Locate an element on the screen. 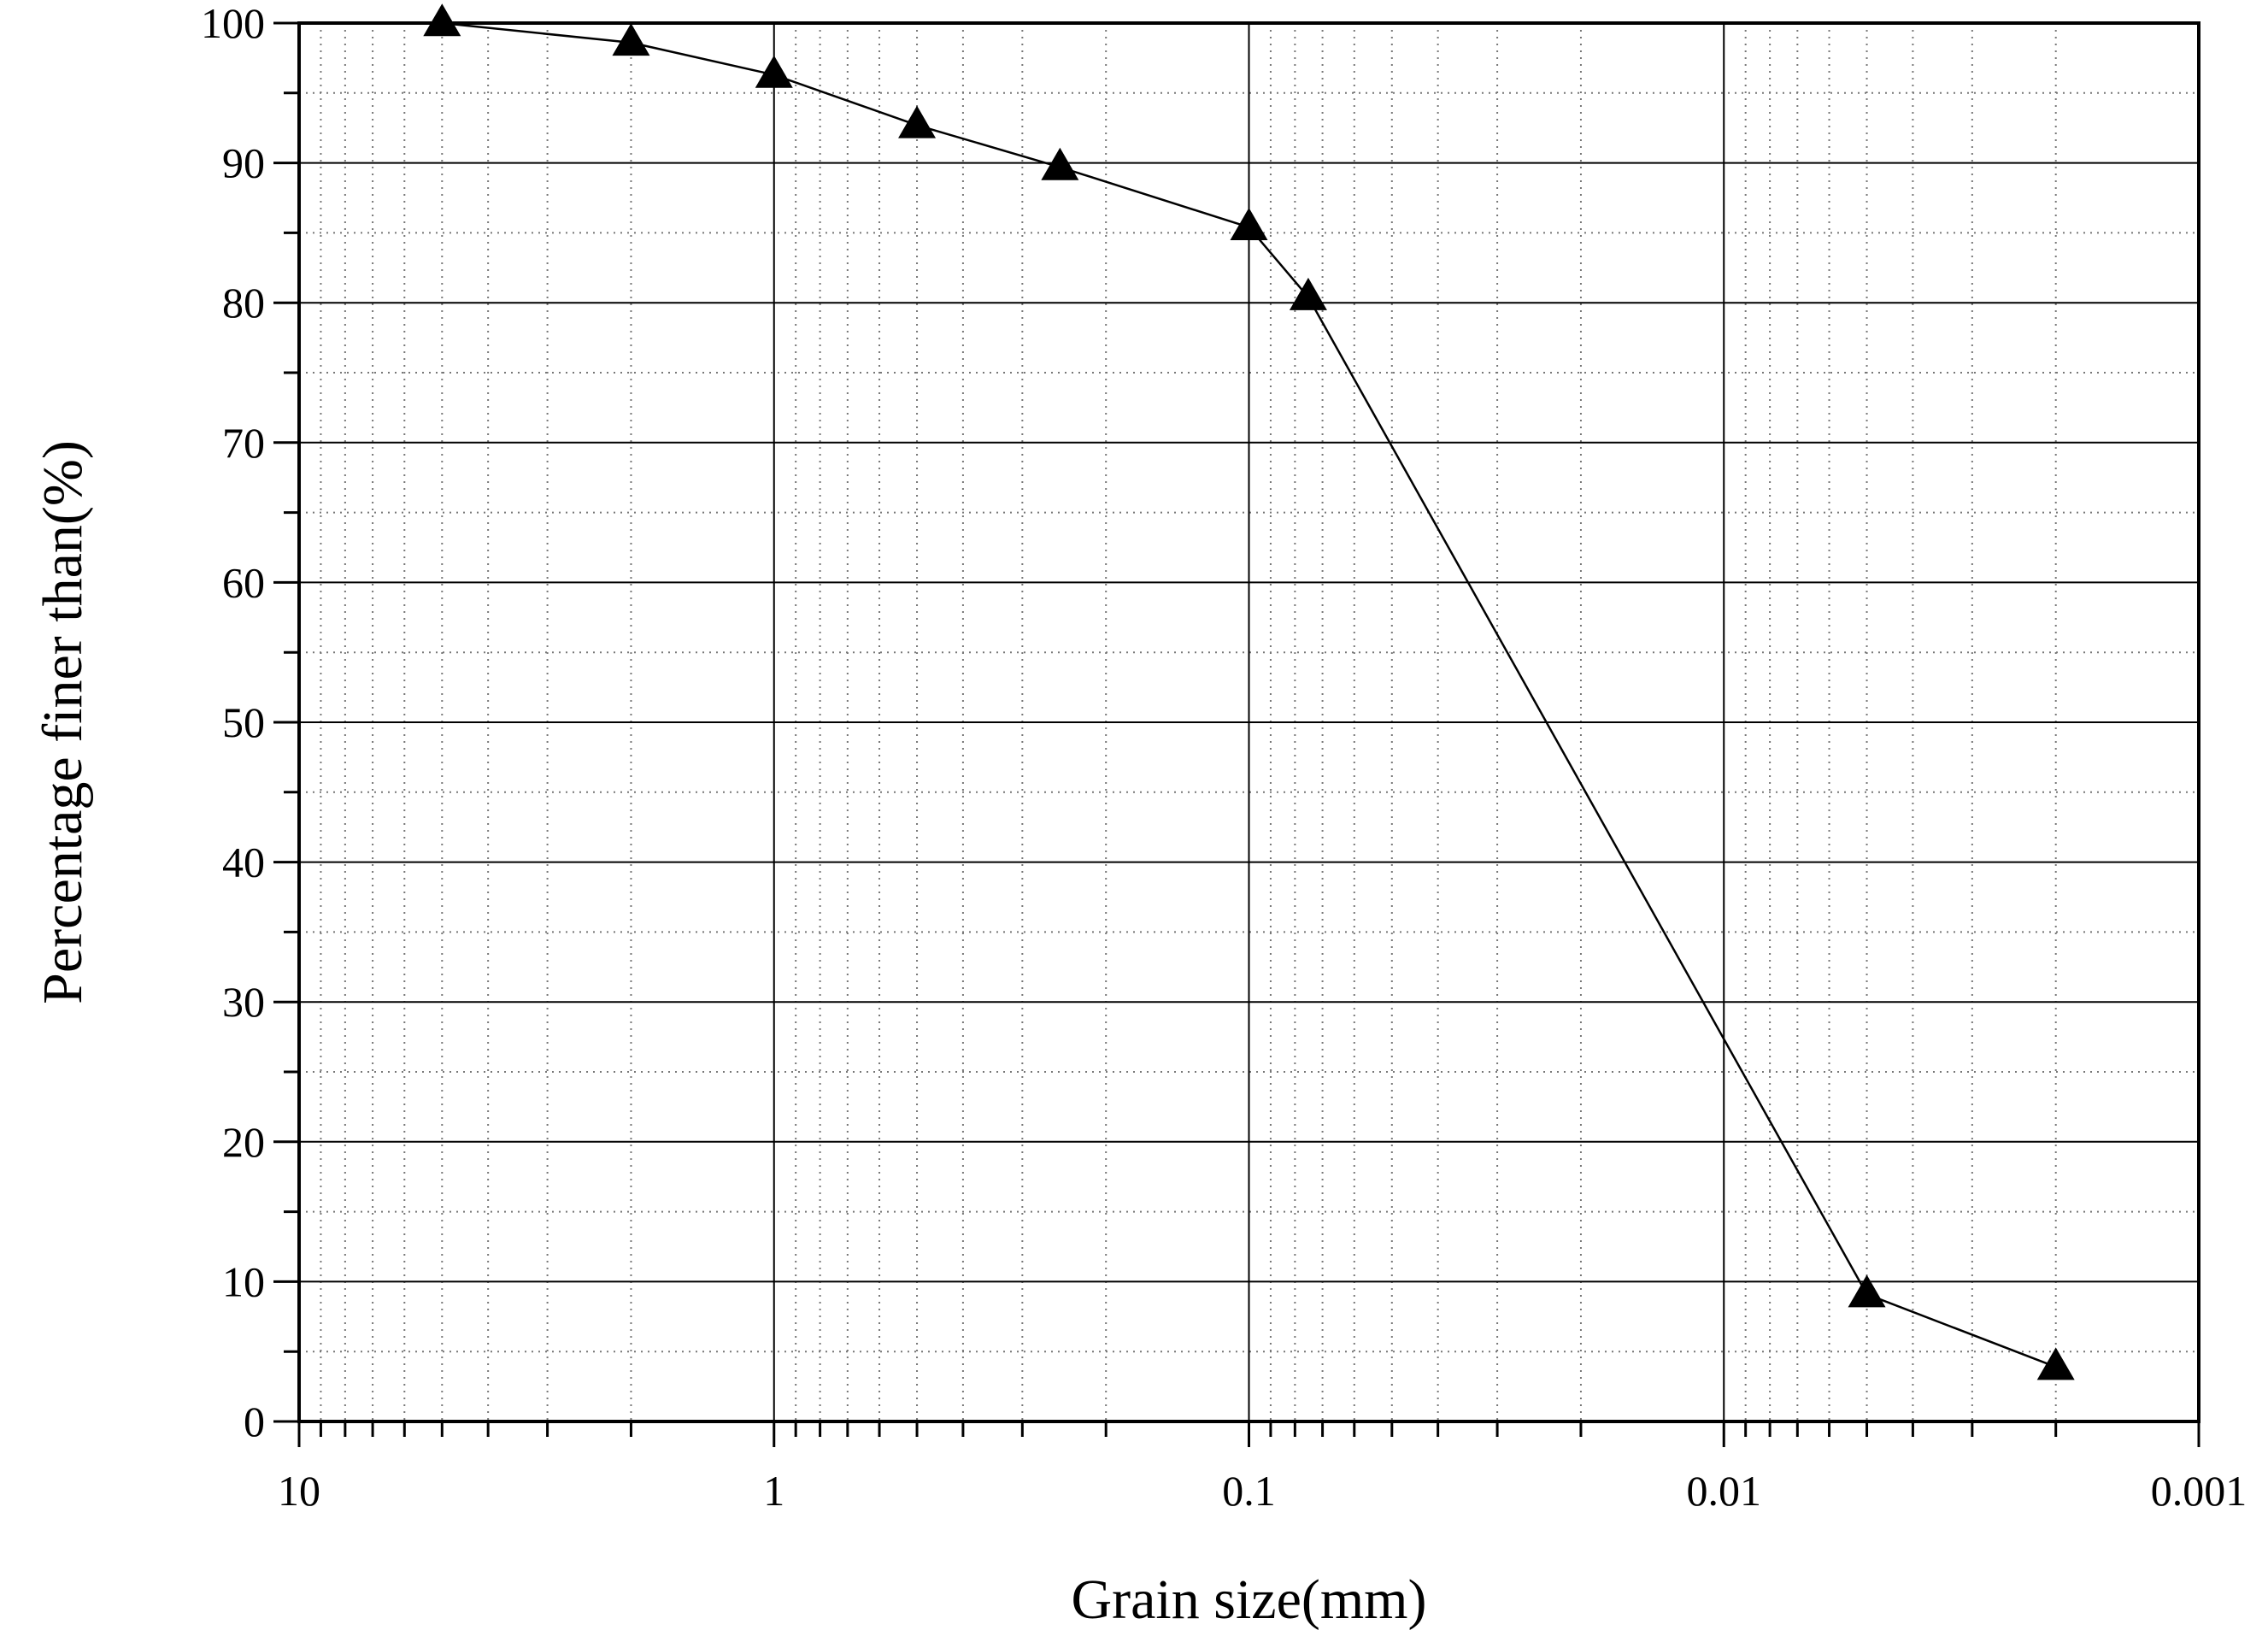 The height and width of the screenshot is (1642, 2268). y-axis-title: Percentage finer than(%) is located at coordinates (63, 722).